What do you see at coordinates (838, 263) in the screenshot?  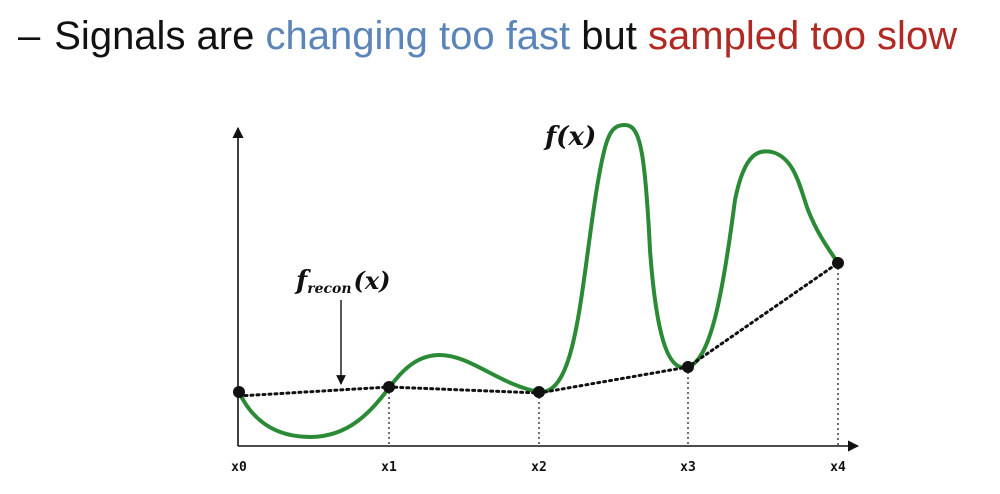 I see `sample-point-x4` at bounding box center [838, 263].